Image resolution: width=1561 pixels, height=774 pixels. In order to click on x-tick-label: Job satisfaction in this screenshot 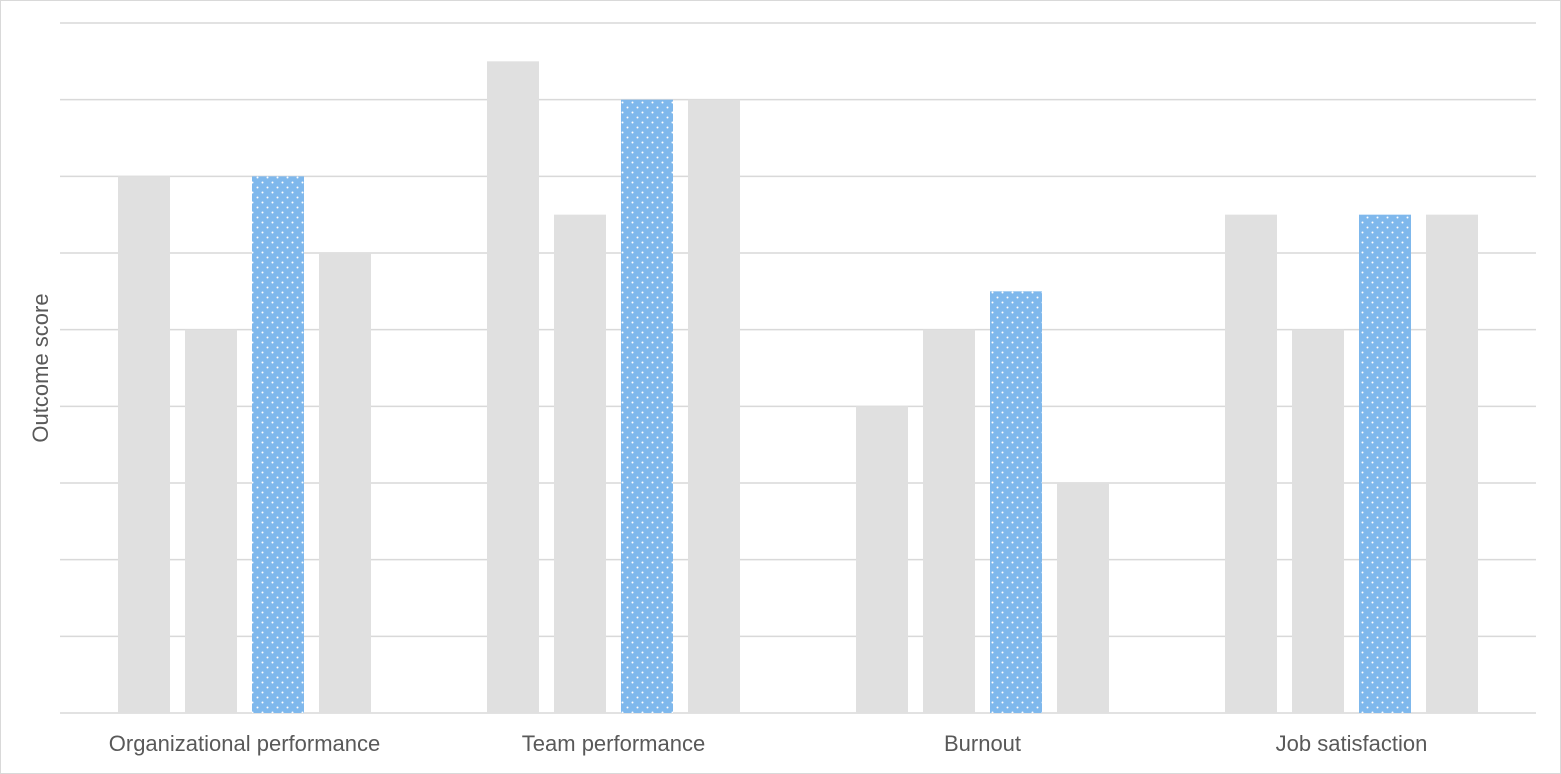, I will do `click(1352, 743)`.